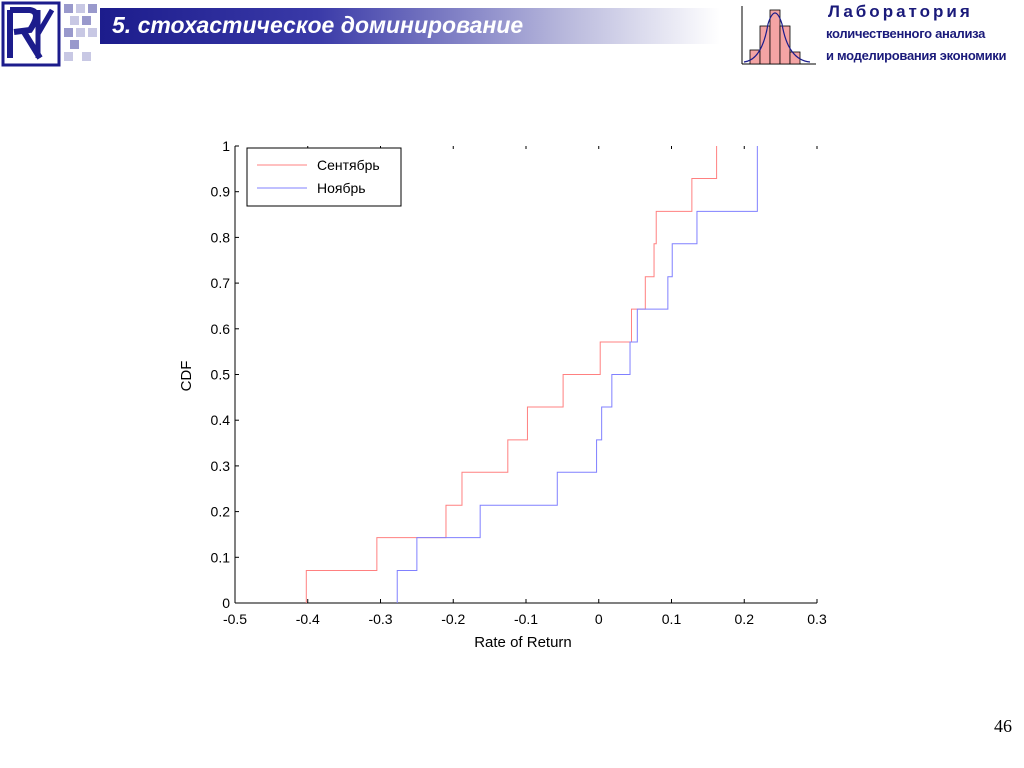 This screenshot has width=1024, height=768. I want to click on y-tick-label: 0.6, so click(221, 329).